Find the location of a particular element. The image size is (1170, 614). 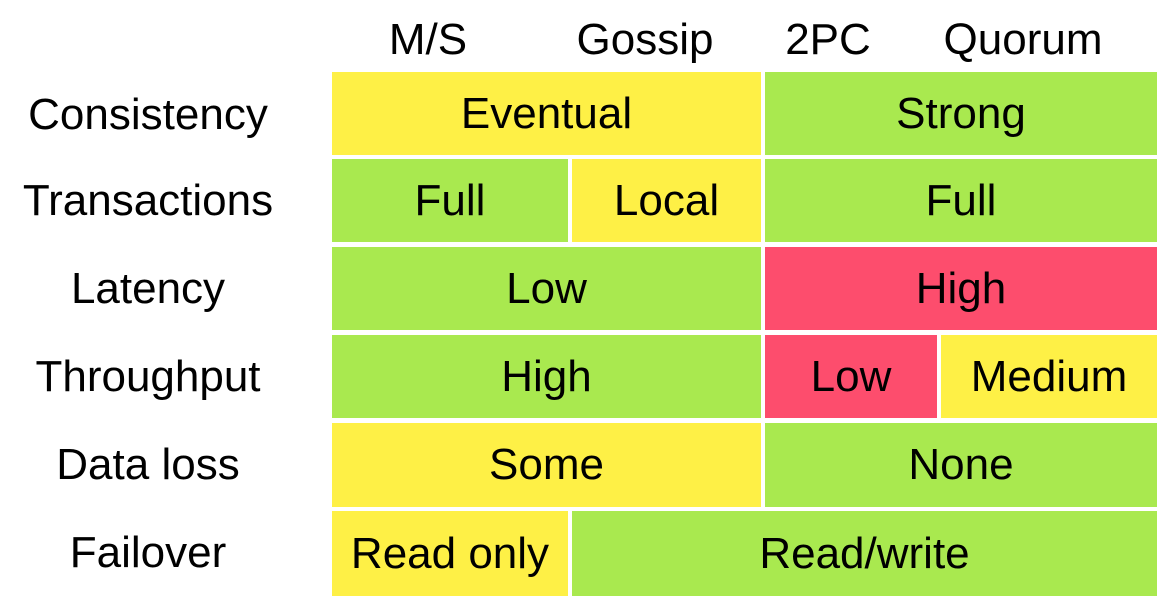

cell-throughput-low: Low is located at coordinates (851, 376).